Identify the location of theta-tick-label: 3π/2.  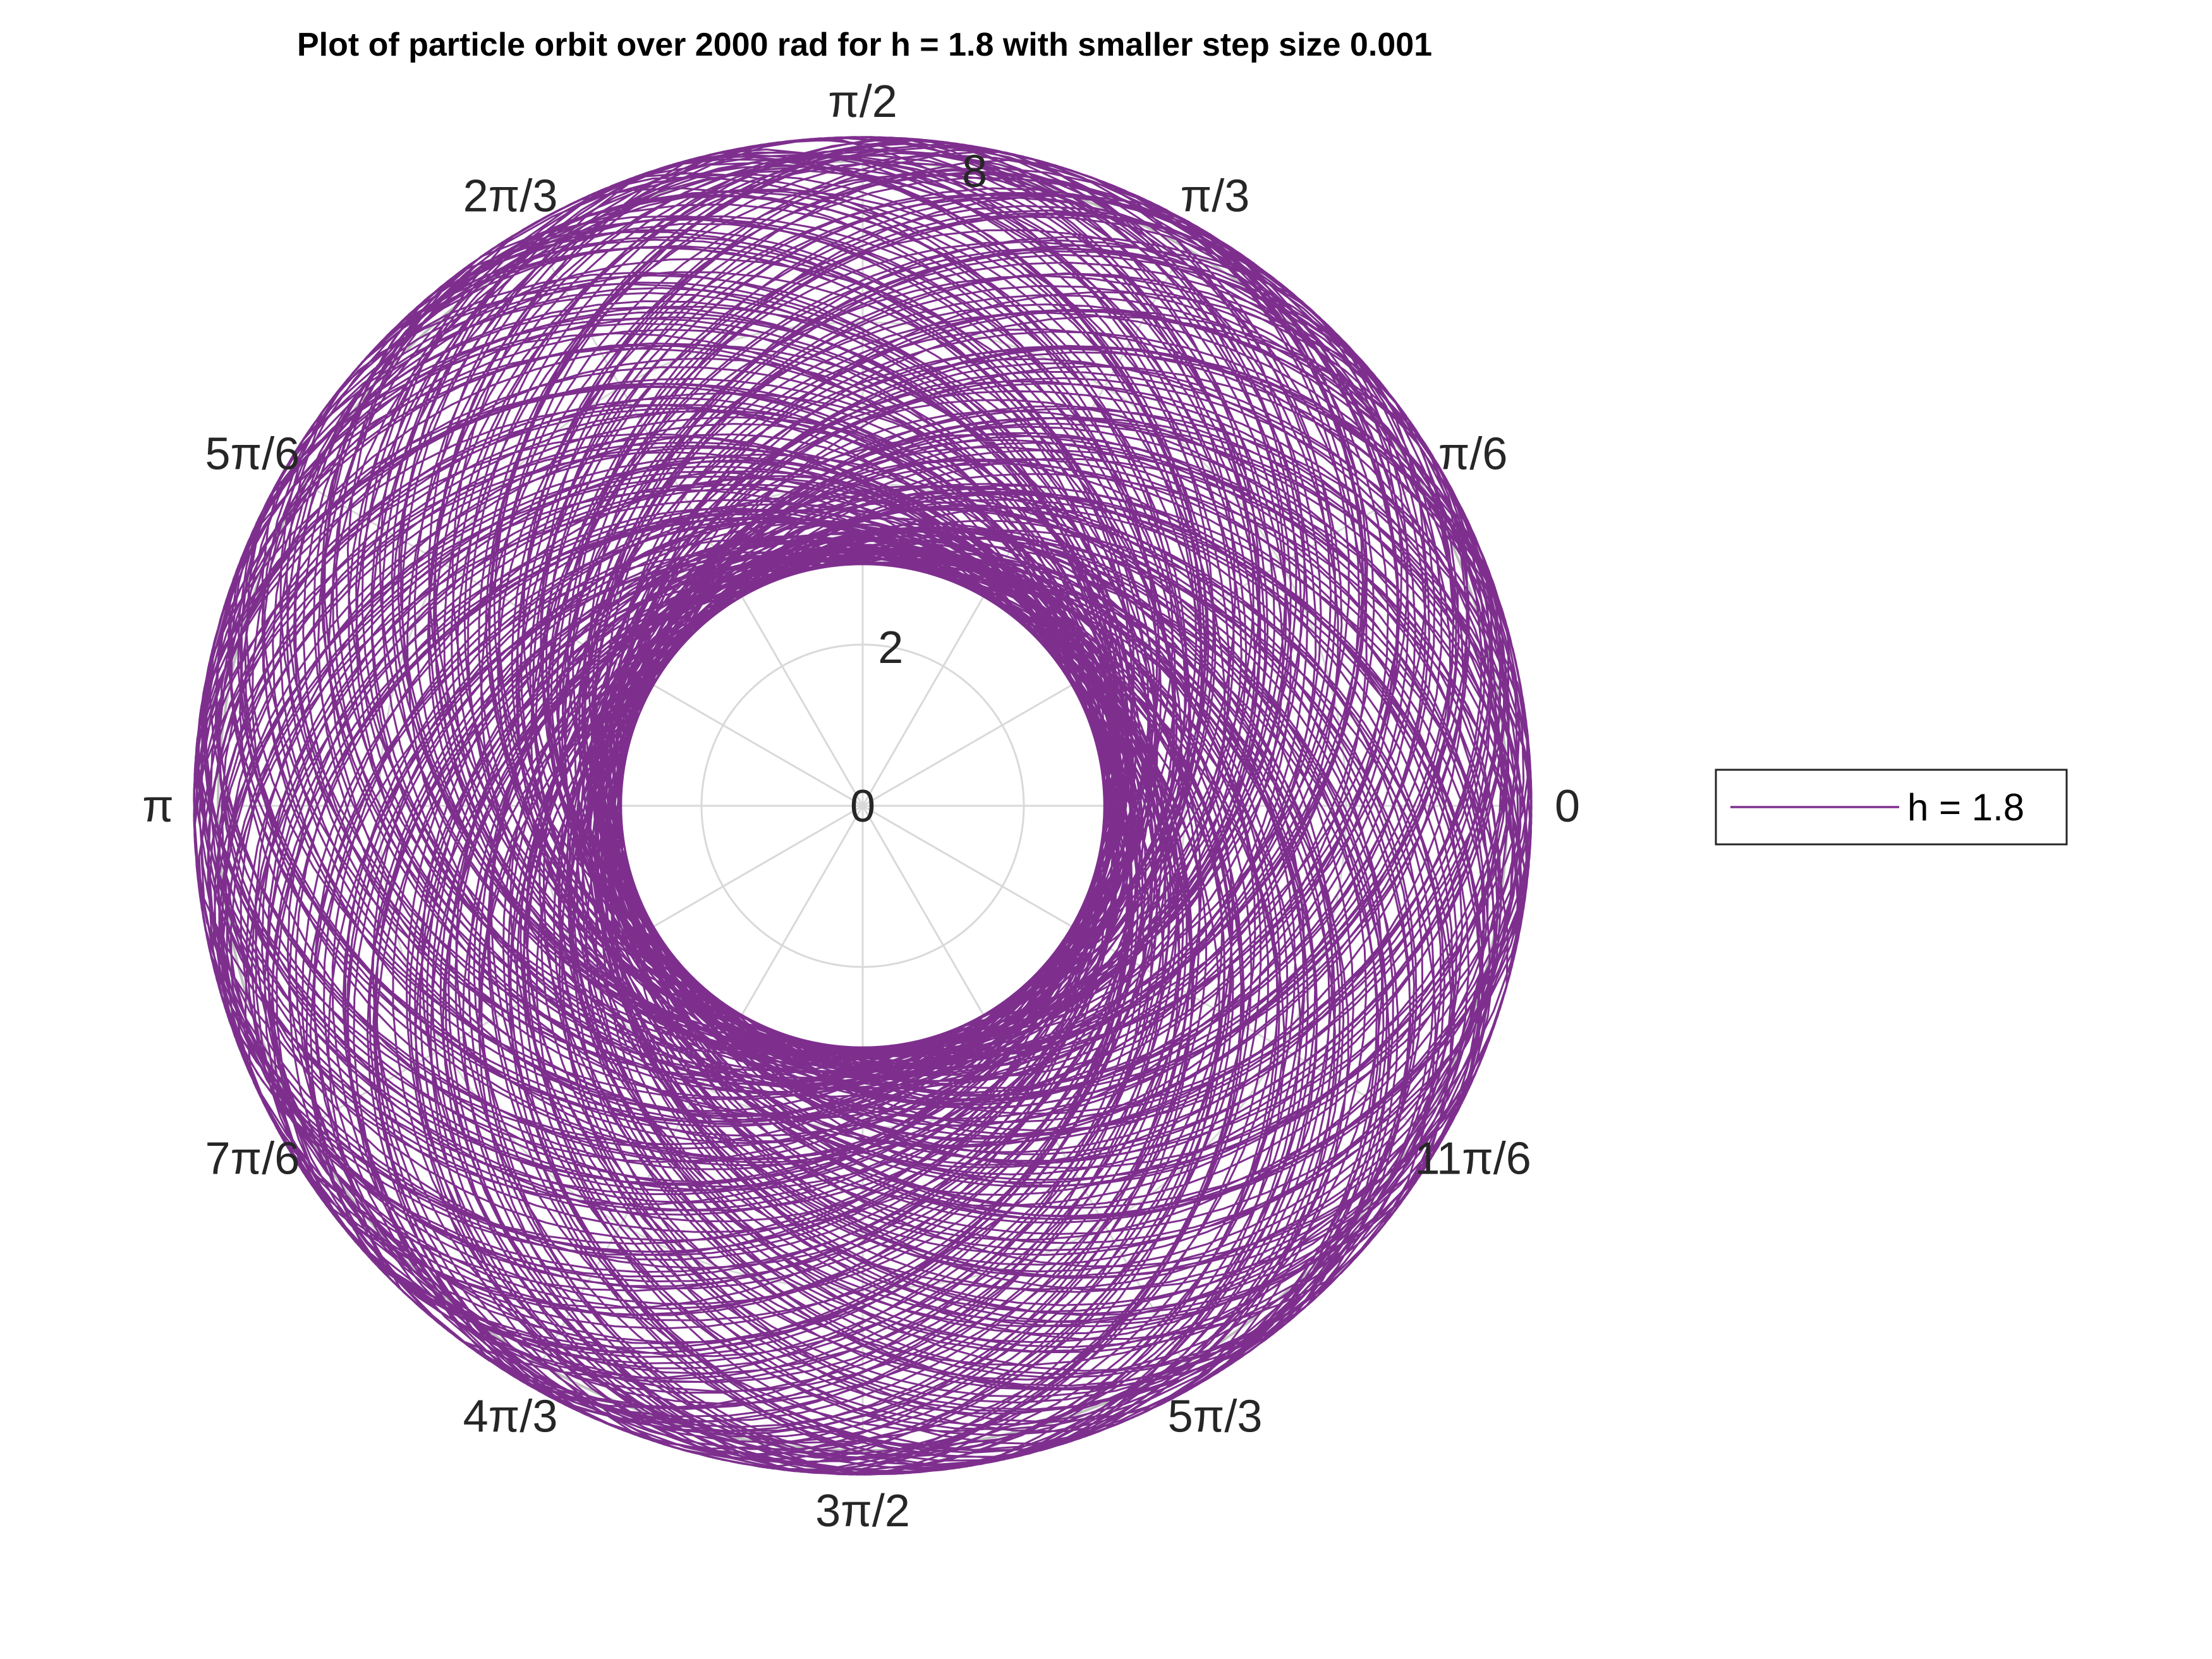
(862, 1511).